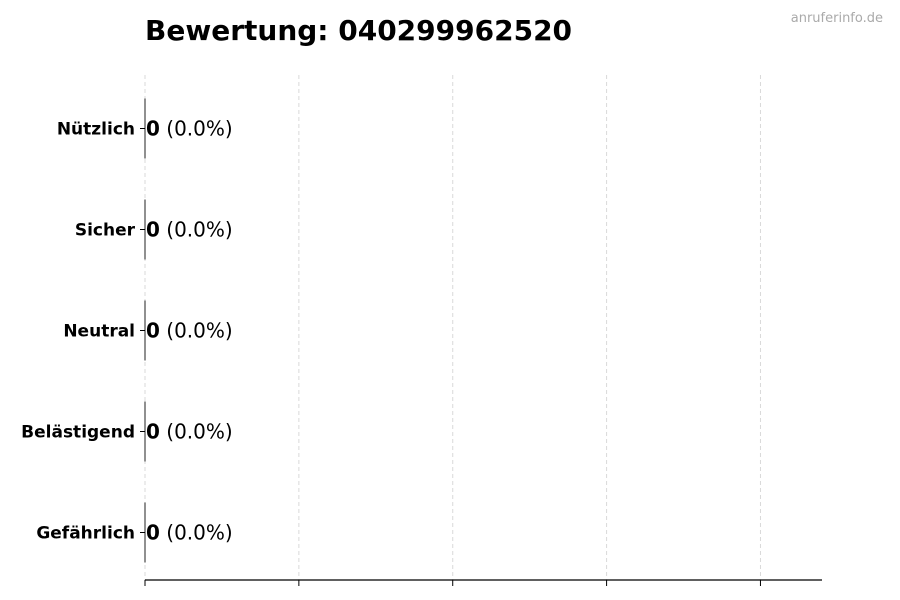 This screenshot has width=900, height=600. I want to click on category-label: Neutral, so click(99, 332).